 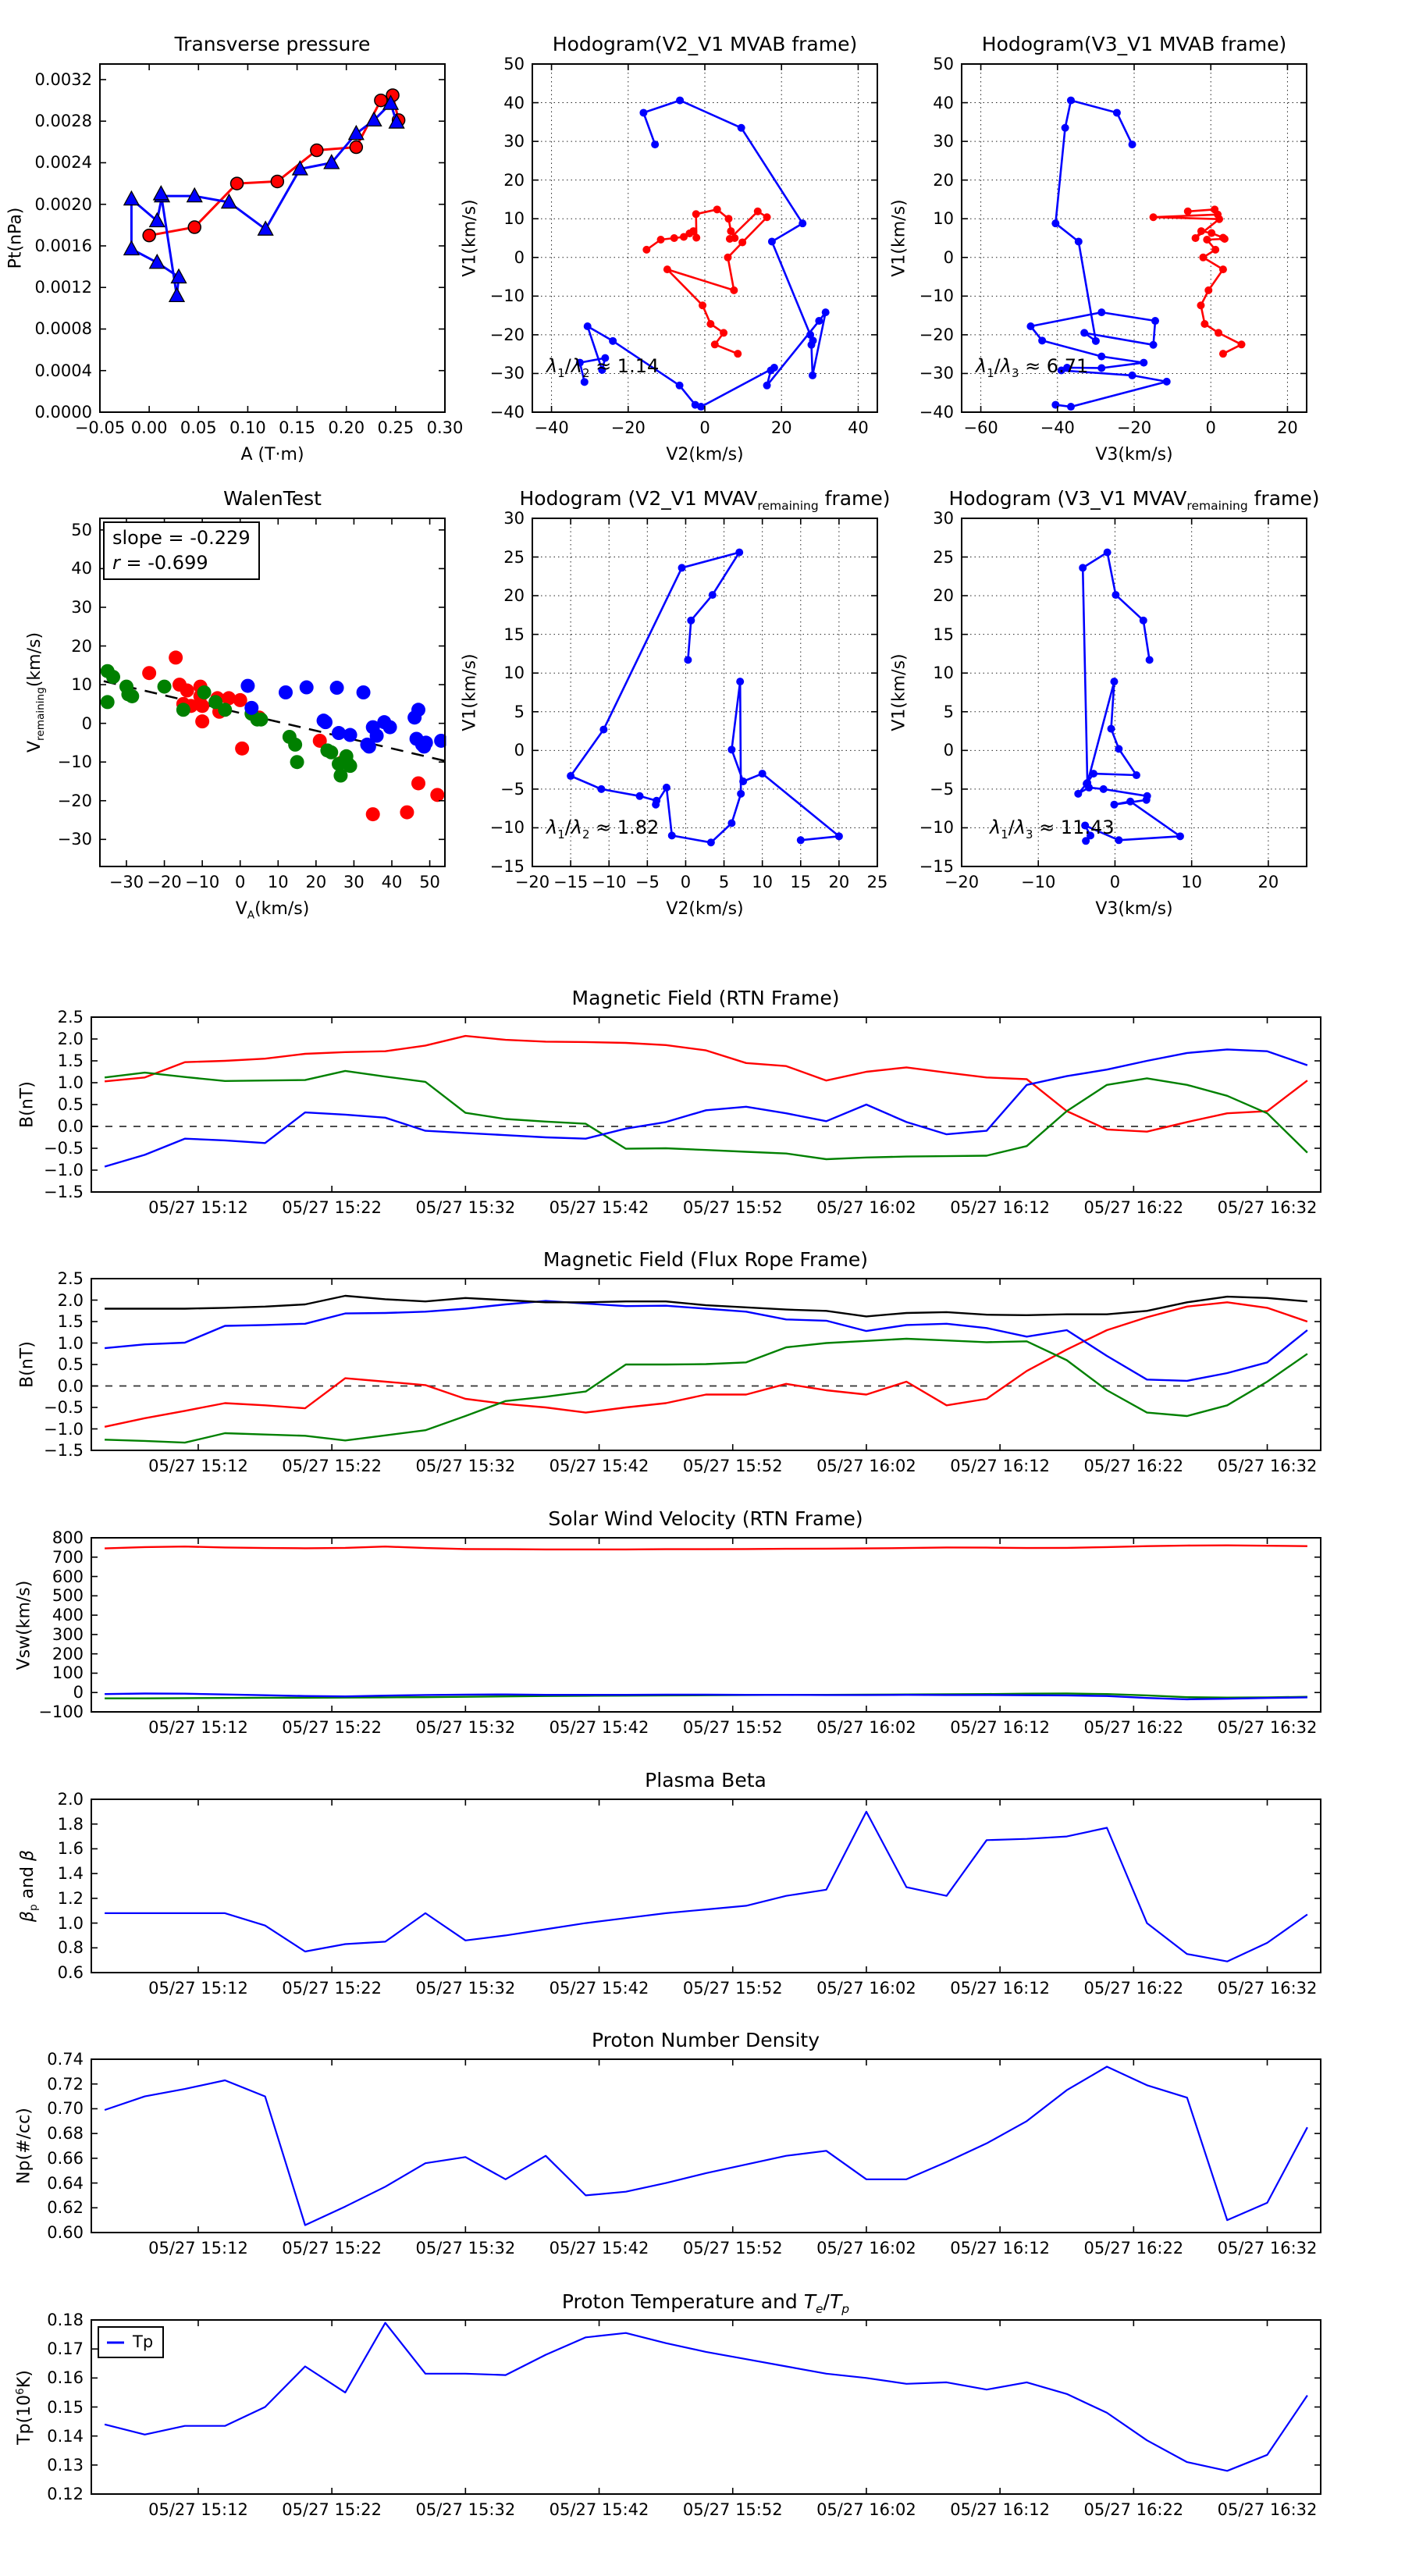 What do you see at coordinates (706, 998) in the screenshot?
I see `title-mag-rtn: Magnetic Field (RTN Frame)` at bounding box center [706, 998].